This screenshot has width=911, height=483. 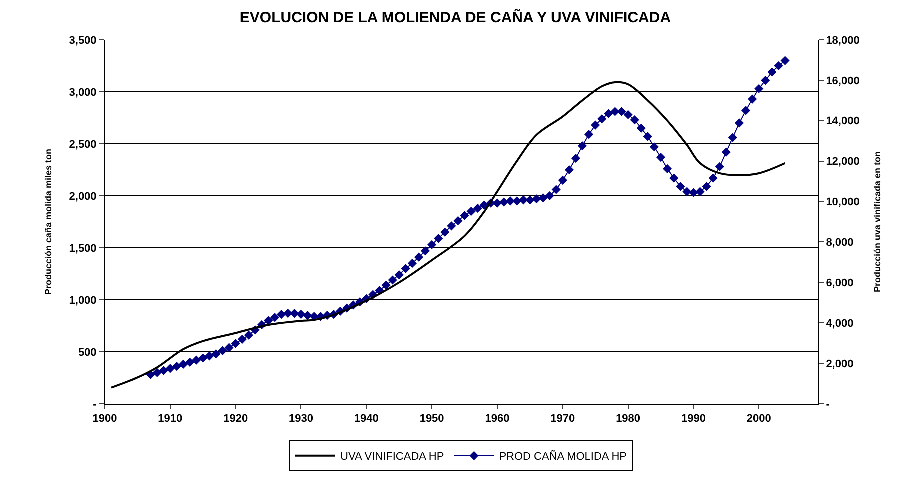 What do you see at coordinates (759, 419) in the screenshot?
I see `x-tick-label: 2000` at bounding box center [759, 419].